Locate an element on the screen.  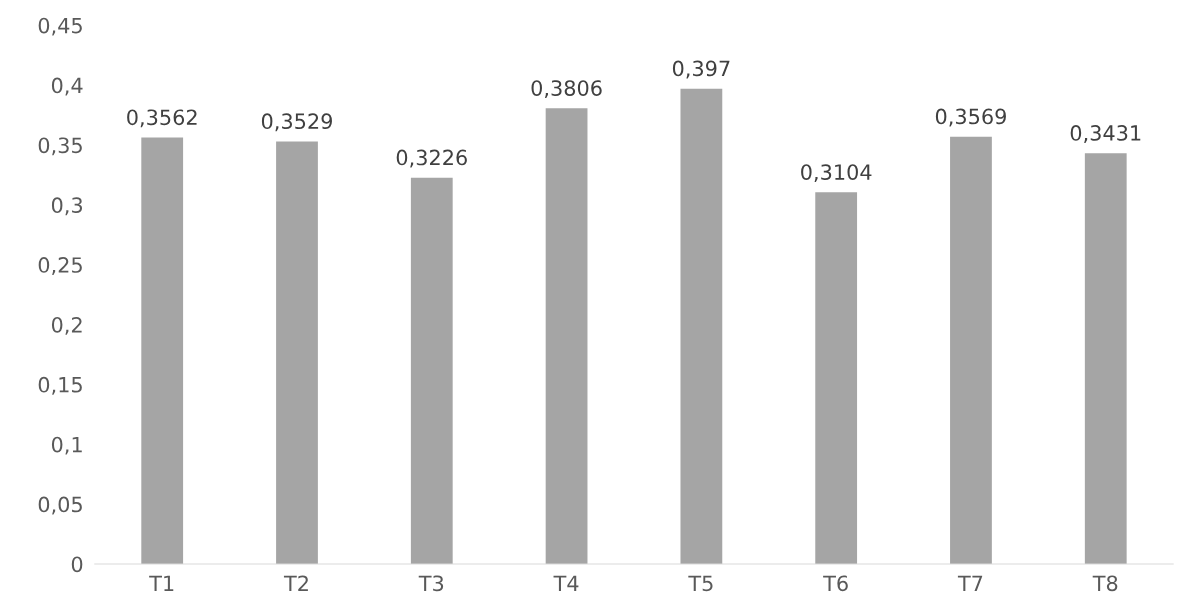
y-tick-label: 0,2 is located at coordinates (66, 325).